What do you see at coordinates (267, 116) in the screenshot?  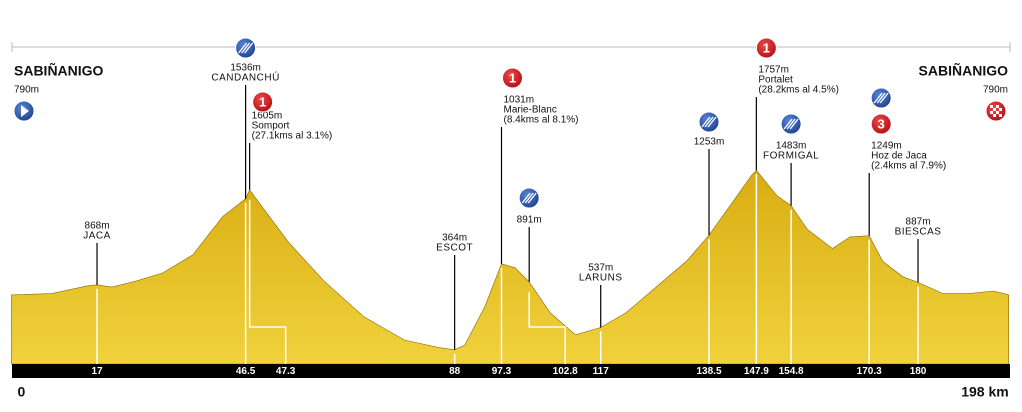 I see `elevation-label: 1605m` at bounding box center [267, 116].